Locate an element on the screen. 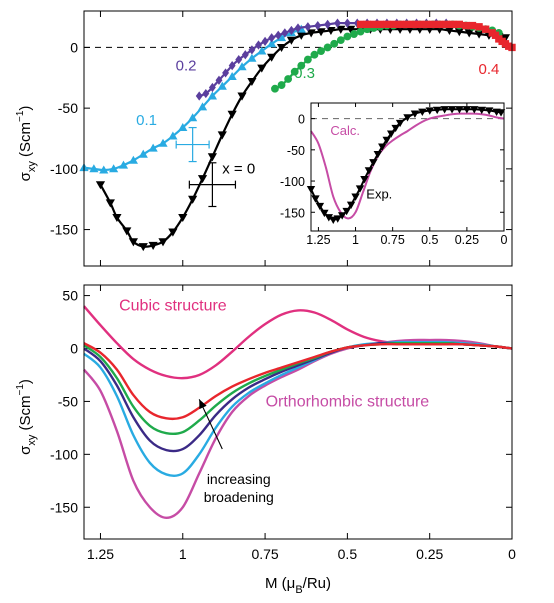  error-bar is located at coordinates (212, 185).